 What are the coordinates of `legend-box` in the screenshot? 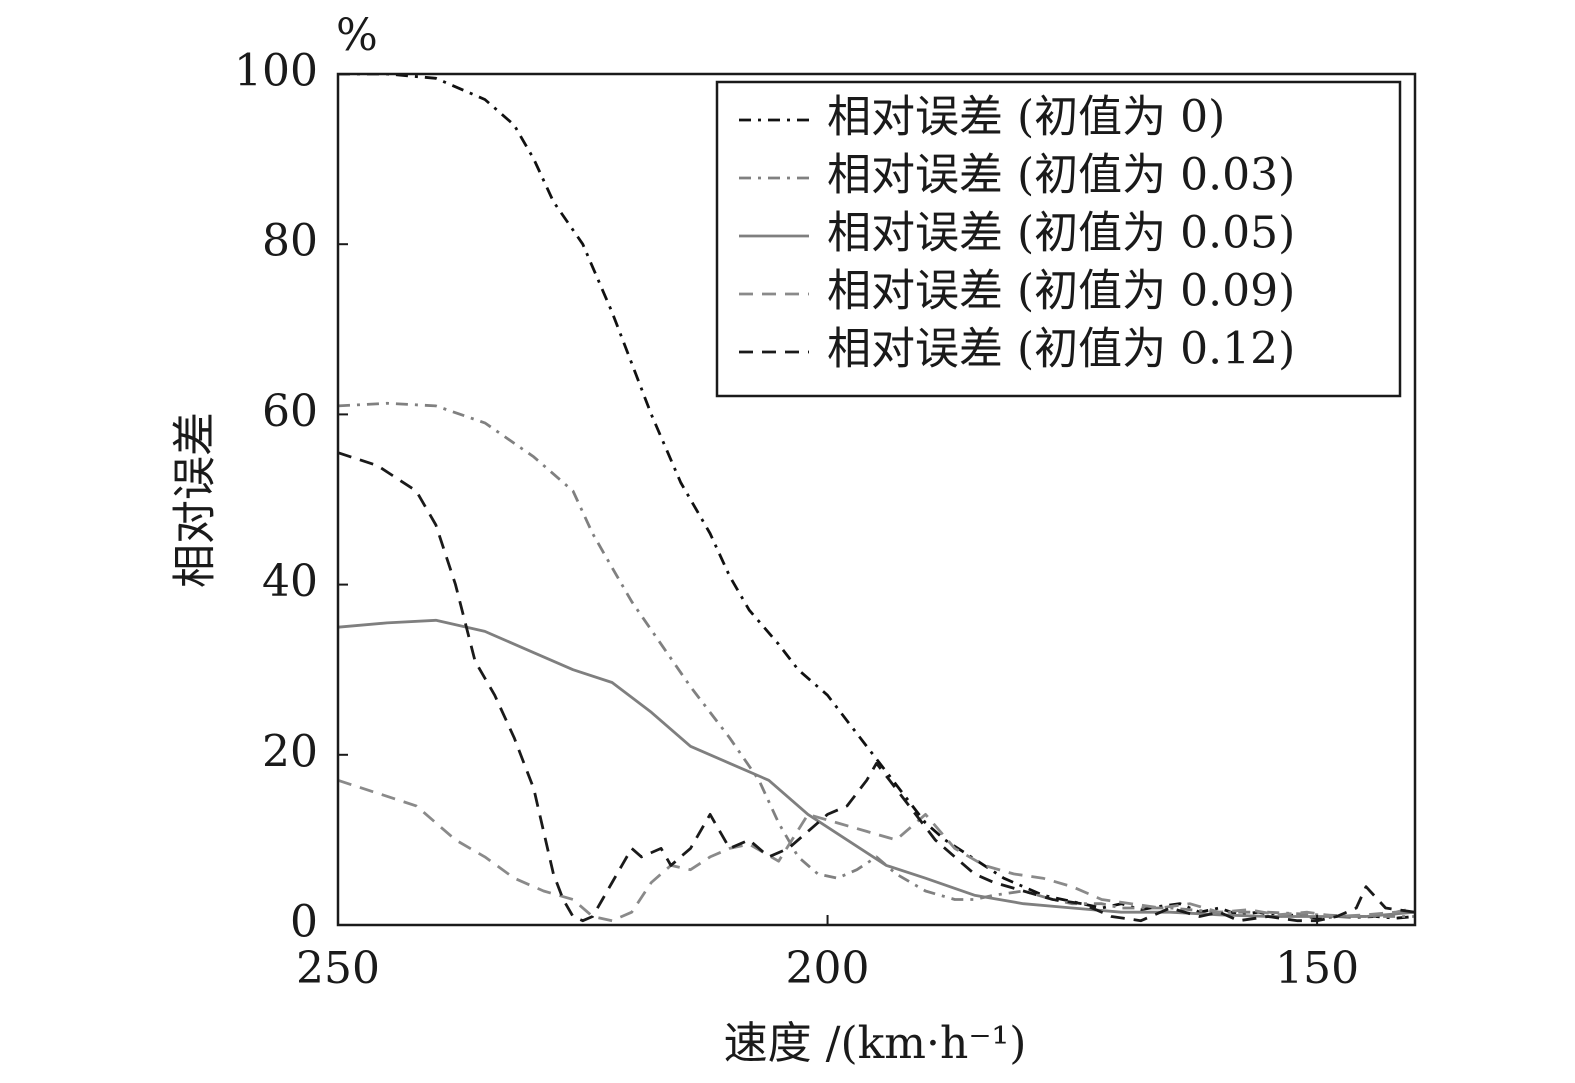 It's located at (1058, 239).